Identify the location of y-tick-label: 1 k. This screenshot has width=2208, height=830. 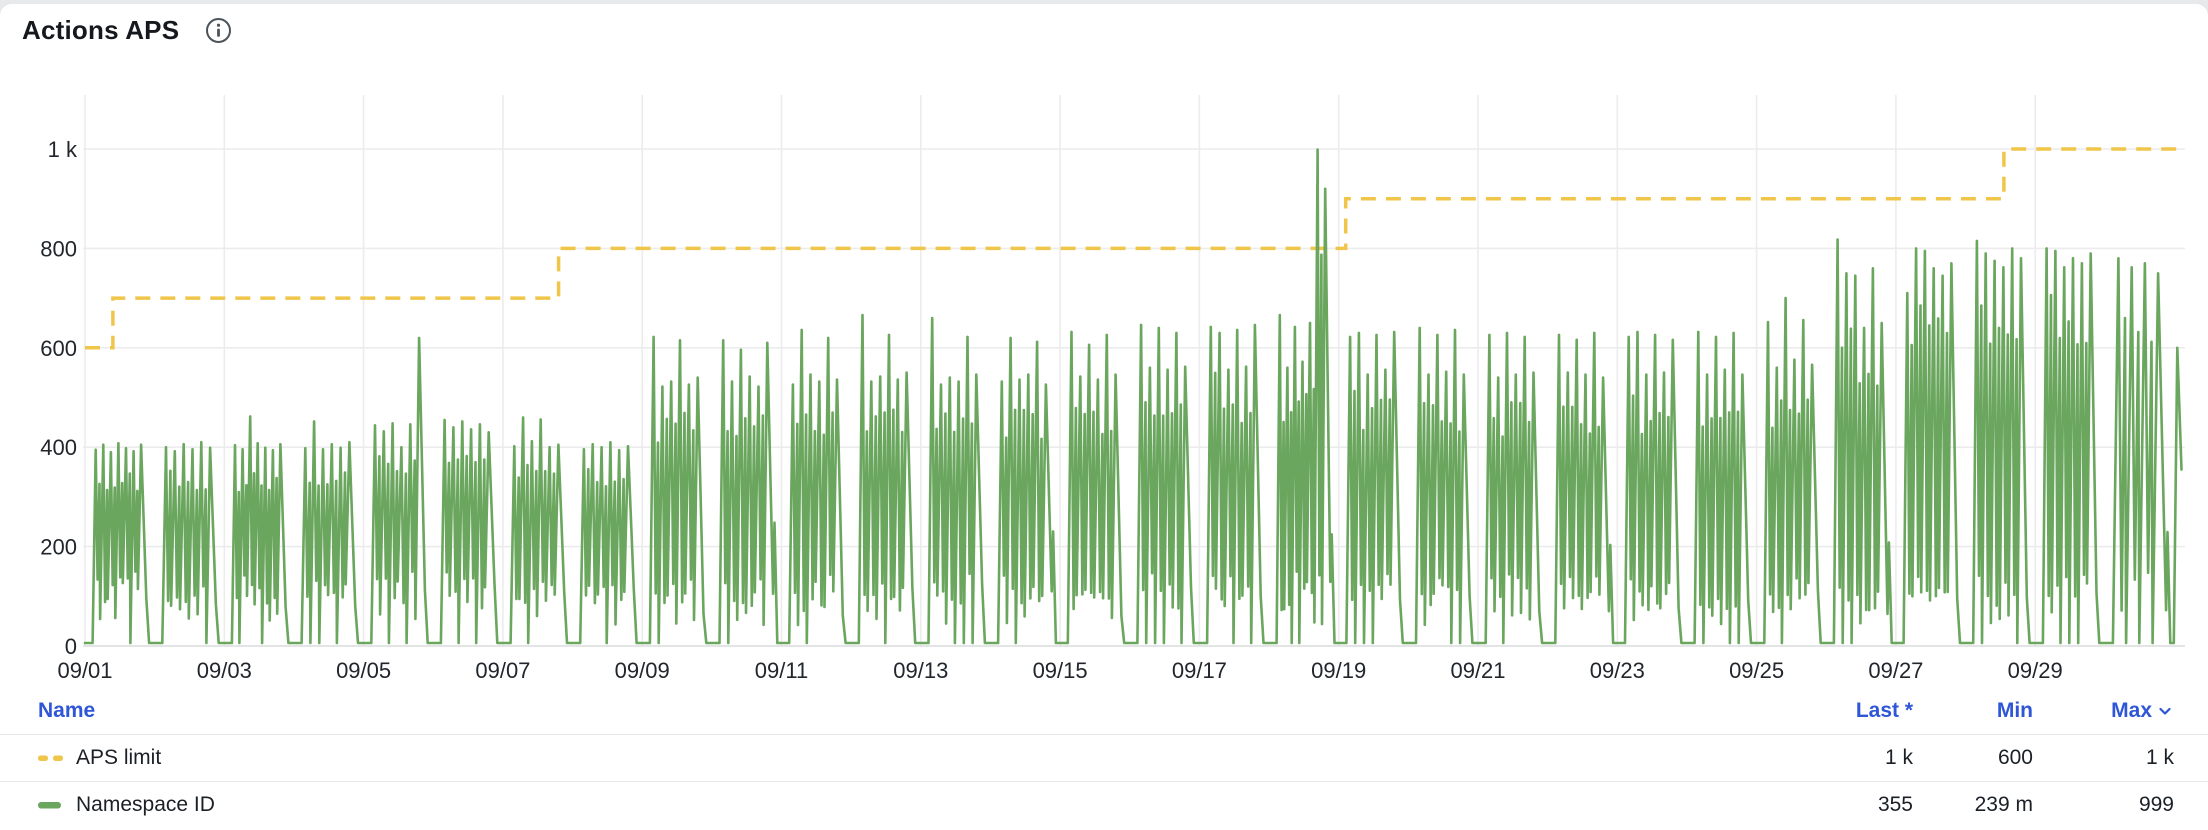
(63, 149).